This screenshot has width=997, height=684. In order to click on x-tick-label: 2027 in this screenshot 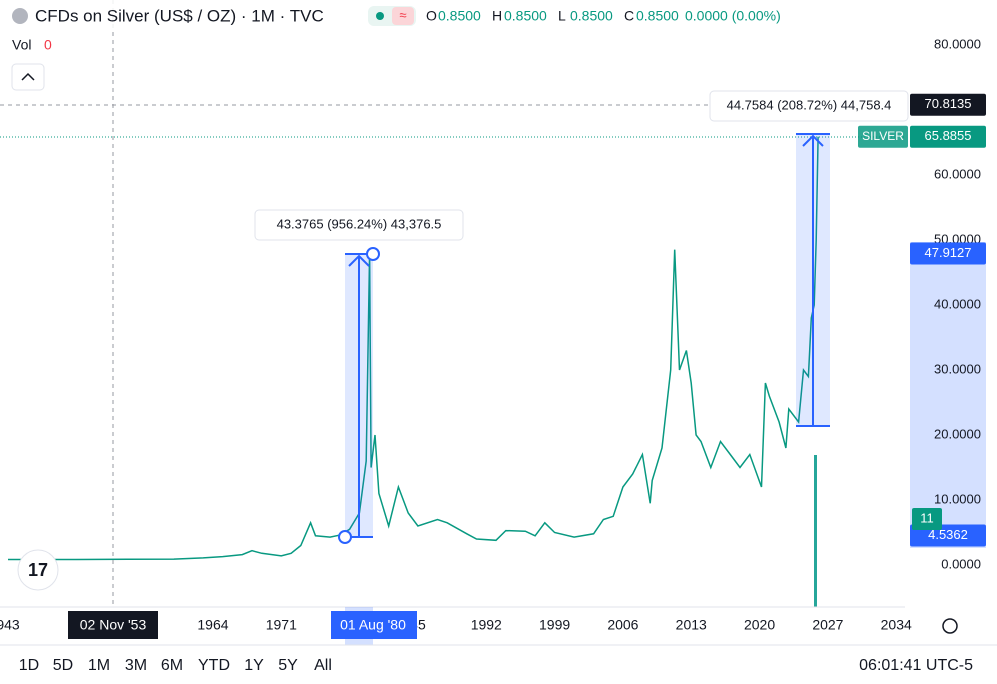, I will do `click(827, 625)`.